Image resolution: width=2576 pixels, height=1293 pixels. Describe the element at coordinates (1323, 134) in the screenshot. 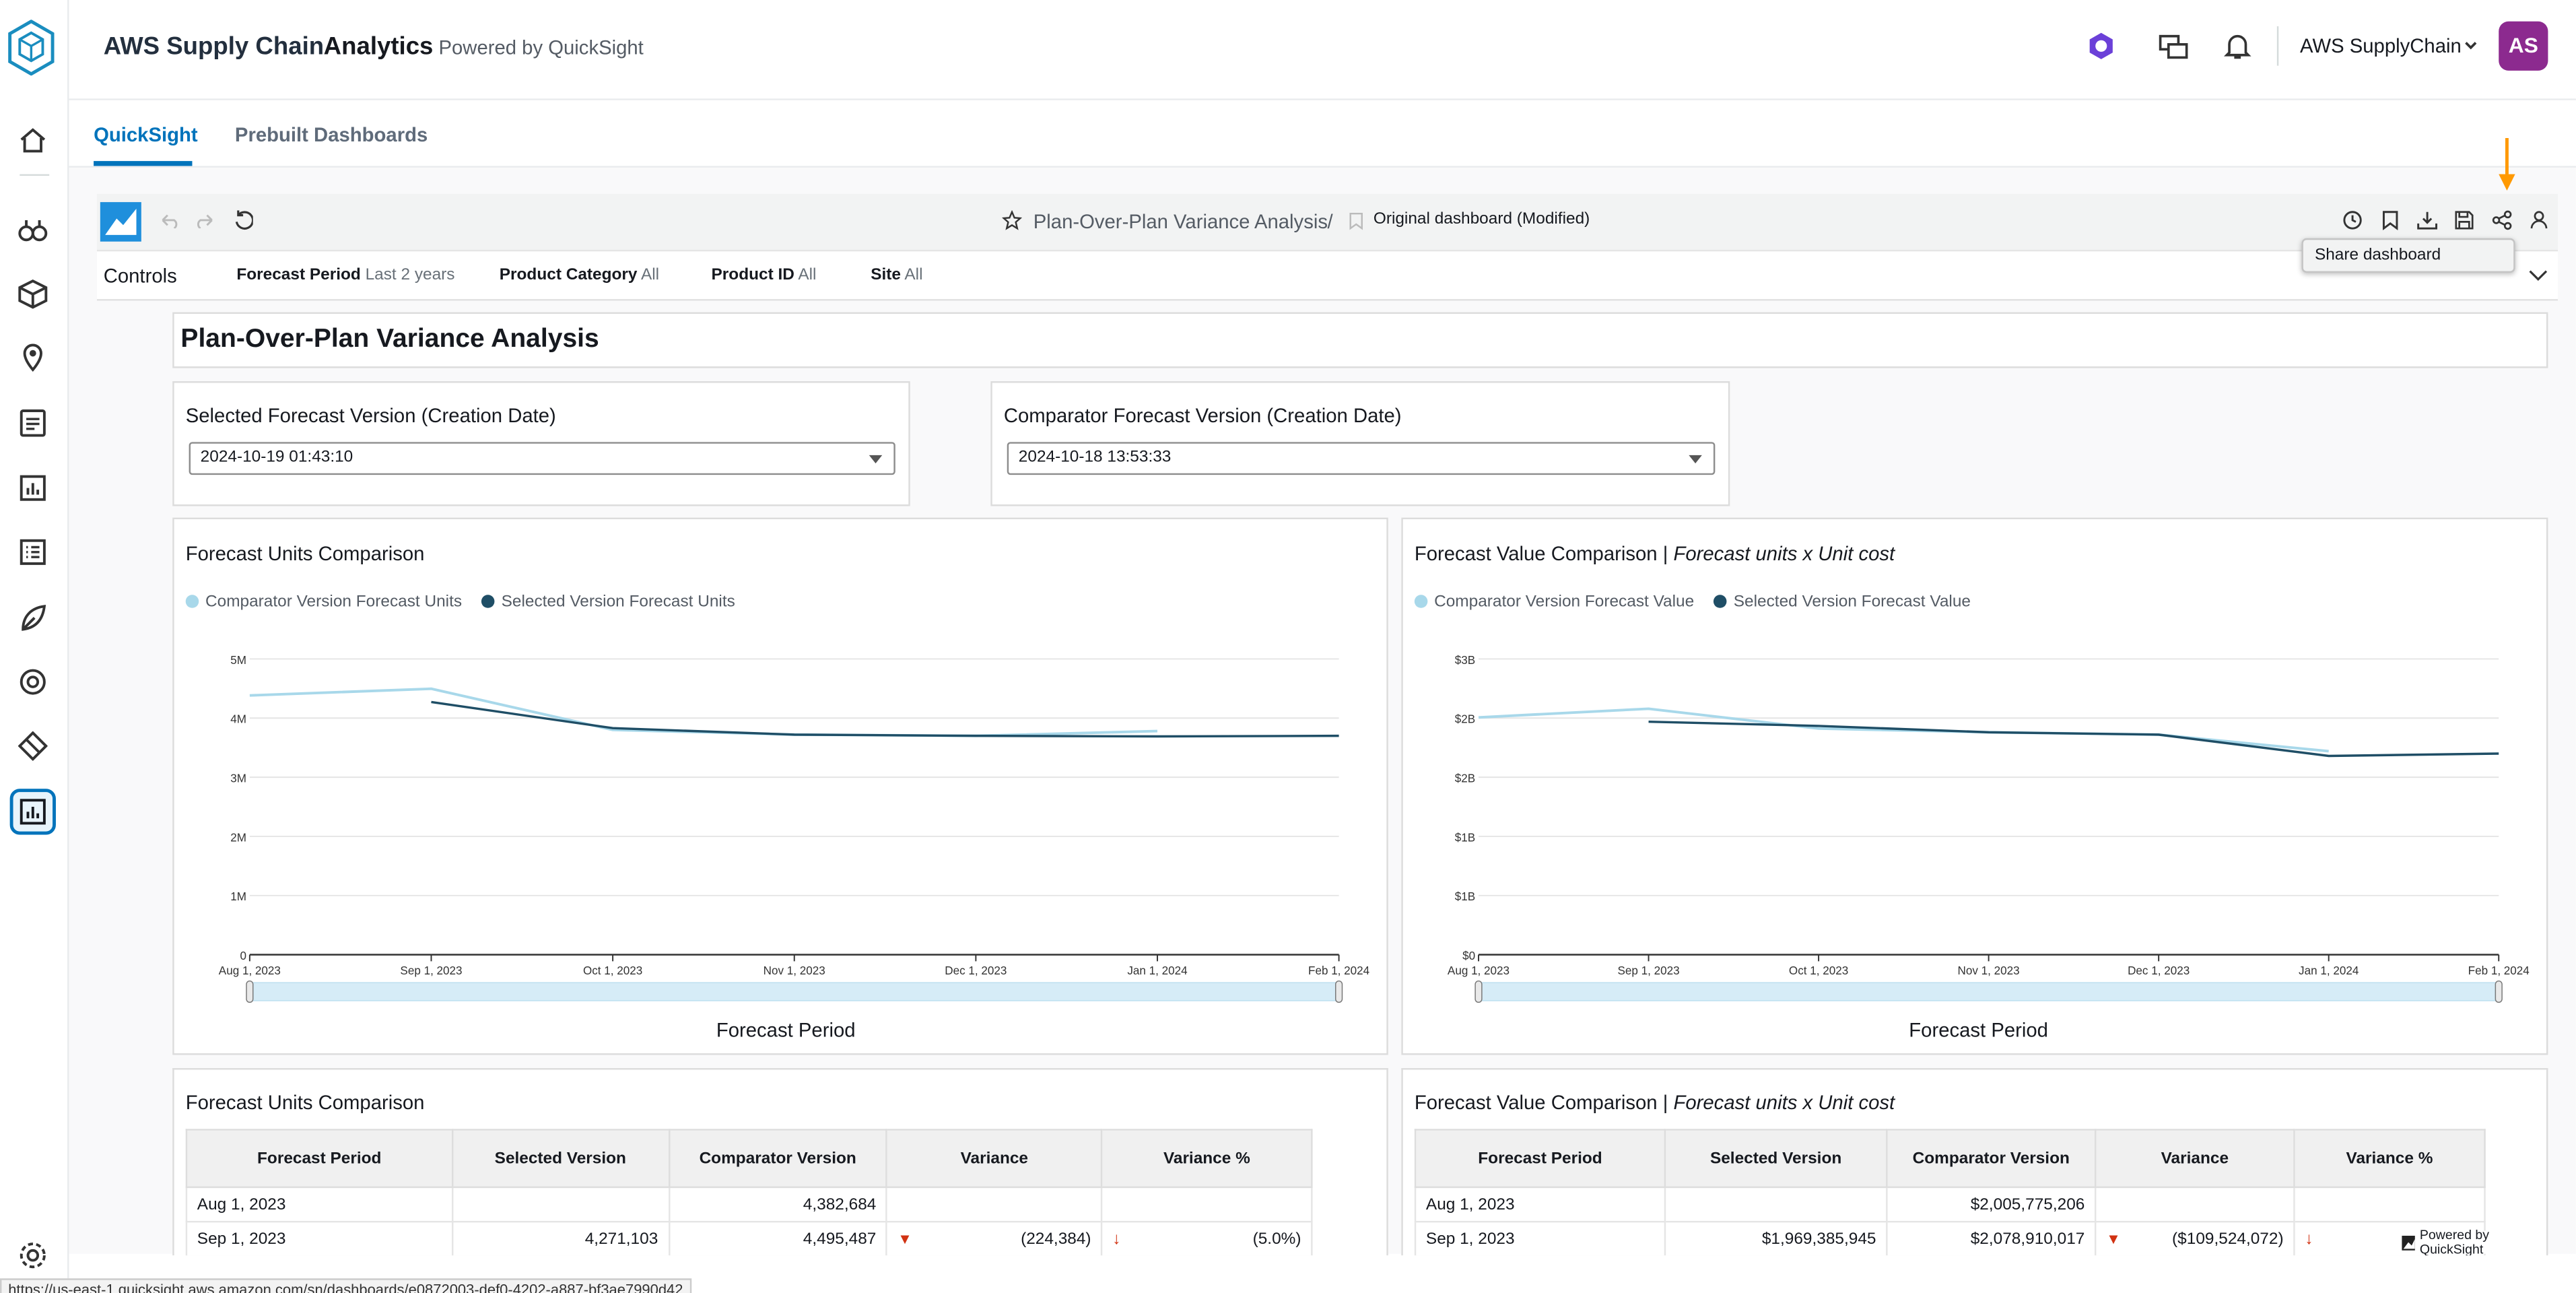

I see `tab-bar: QuickSight Prebuilt Dashboards` at that location.